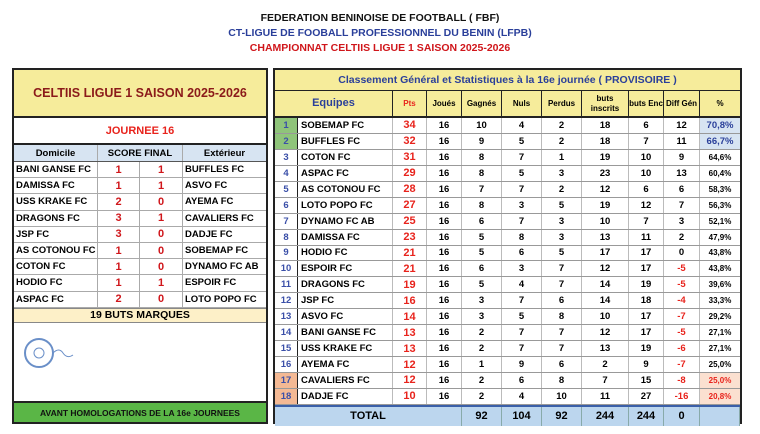 The height and width of the screenshot is (434, 760). I want to click on total-drawn: 104, so click(522, 416).